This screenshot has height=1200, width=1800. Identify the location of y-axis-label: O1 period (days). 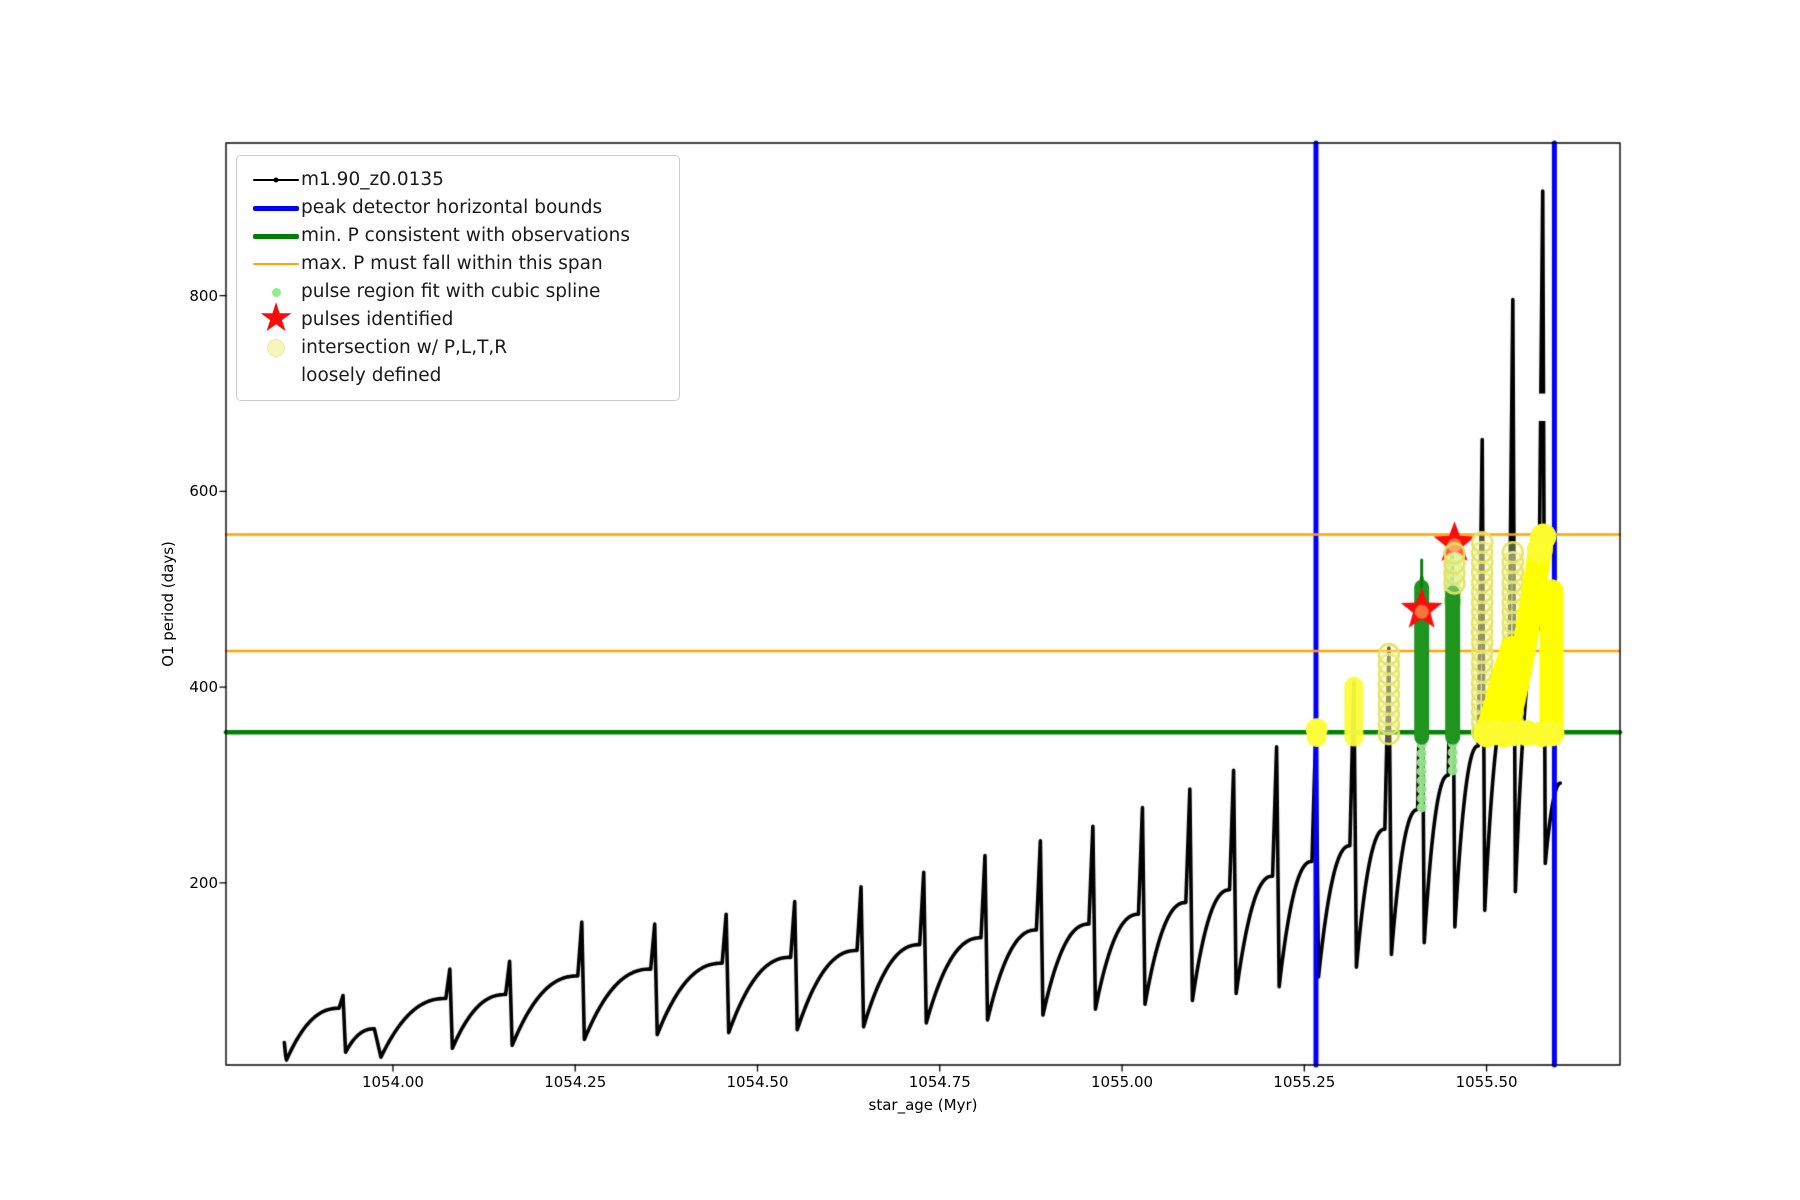
(168, 604).